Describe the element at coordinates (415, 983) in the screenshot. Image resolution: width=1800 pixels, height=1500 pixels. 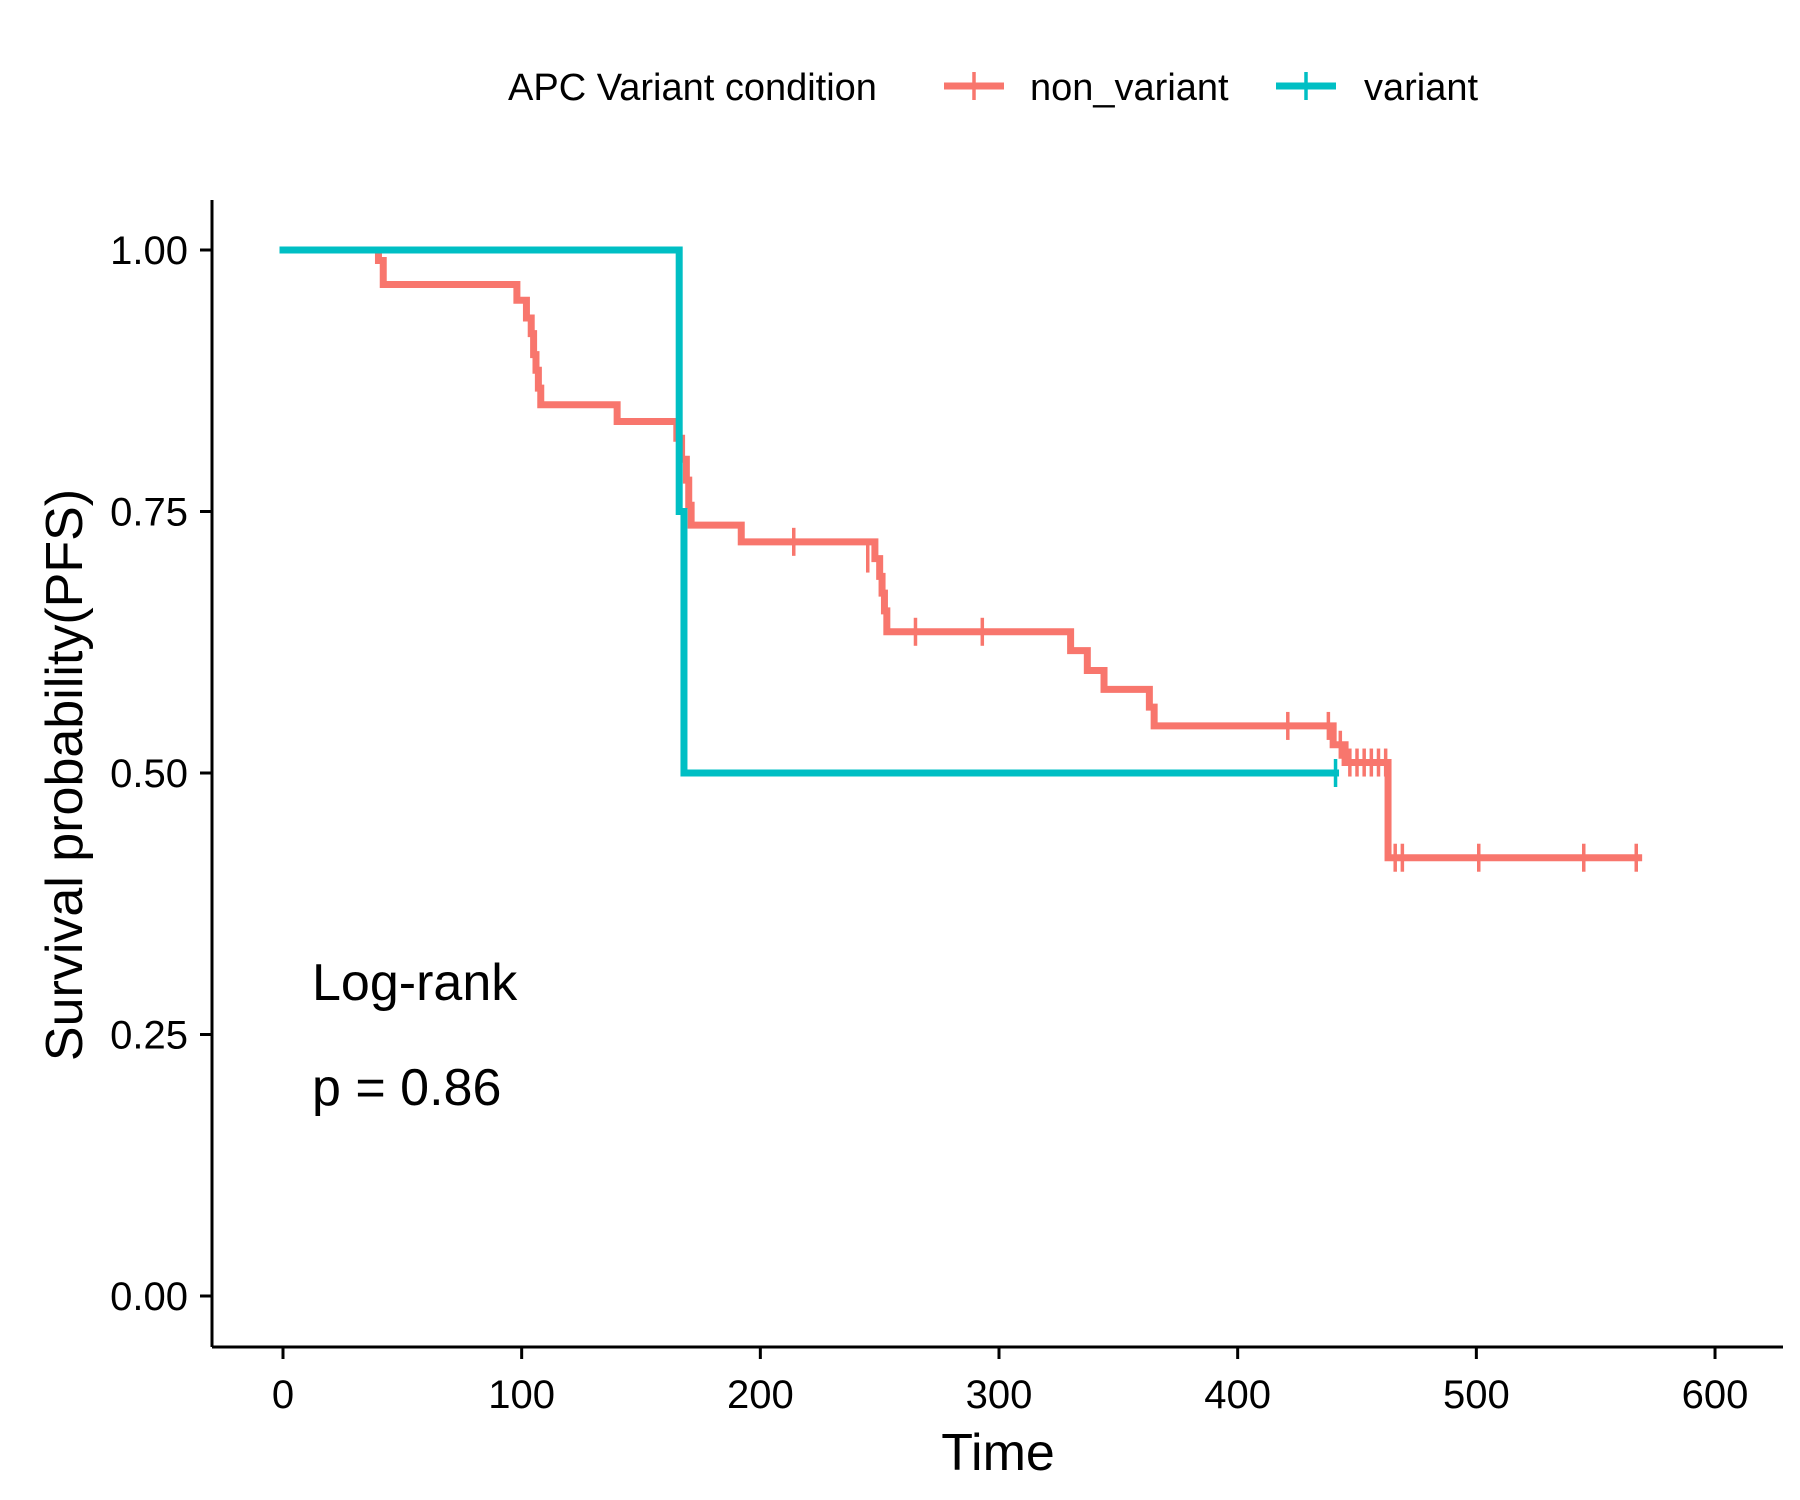
I see `log-rank-label: Log-rank` at that location.